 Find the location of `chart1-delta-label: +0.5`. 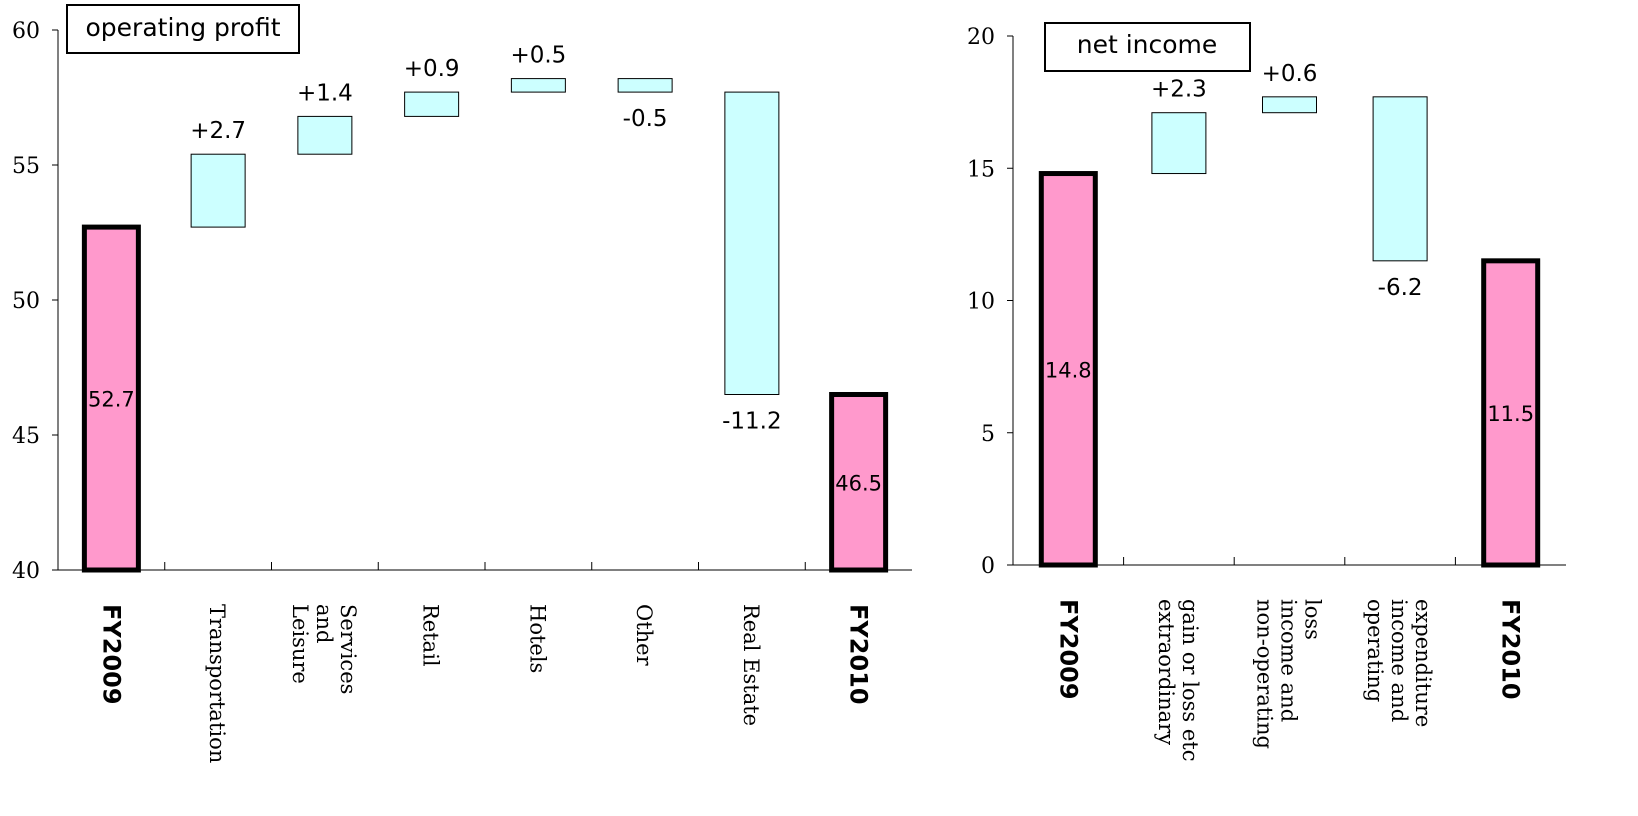

chart1-delta-label: +0.5 is located at coordinates (538, 56).